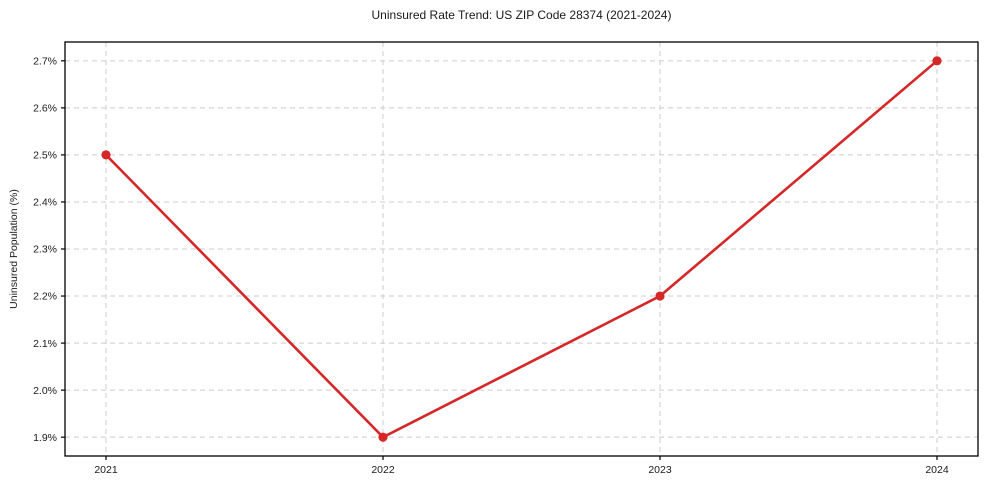  Describe the element at coordinates (45, 250) in the screenshot. I see `y-tick-label: 2.3%` at that location.